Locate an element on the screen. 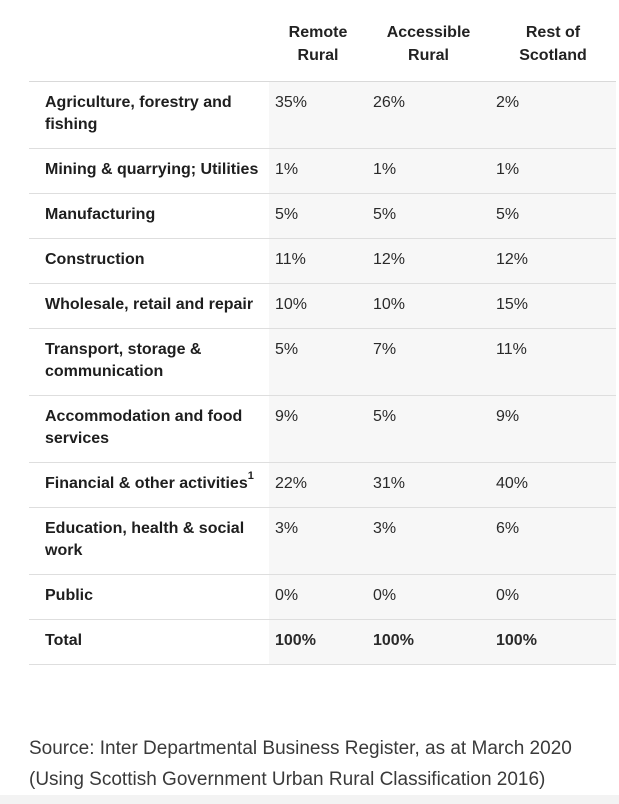  total-rest: 100% is located at coordinates (553, 642).